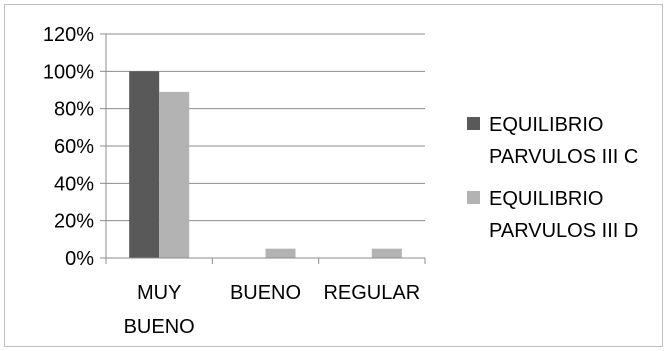 The image size is (669, 351). What do you see at coordinates (68, 72) in the screenshot?
I see `y-tick-label: 100%` at bounding box center [68, 72].